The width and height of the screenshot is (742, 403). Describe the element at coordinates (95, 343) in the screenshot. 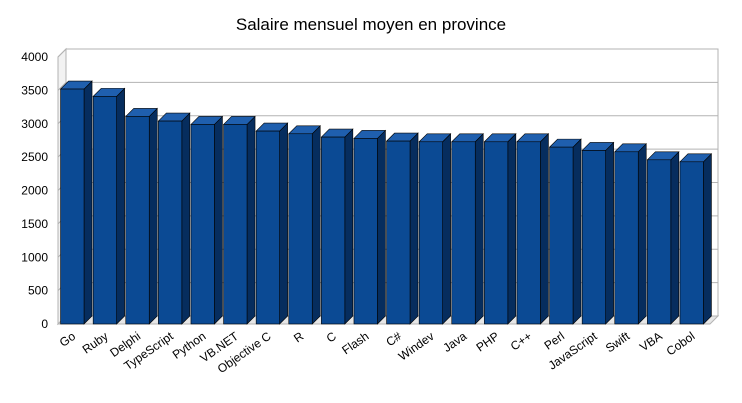

I see `x-tick-label: Ruby` at that location.